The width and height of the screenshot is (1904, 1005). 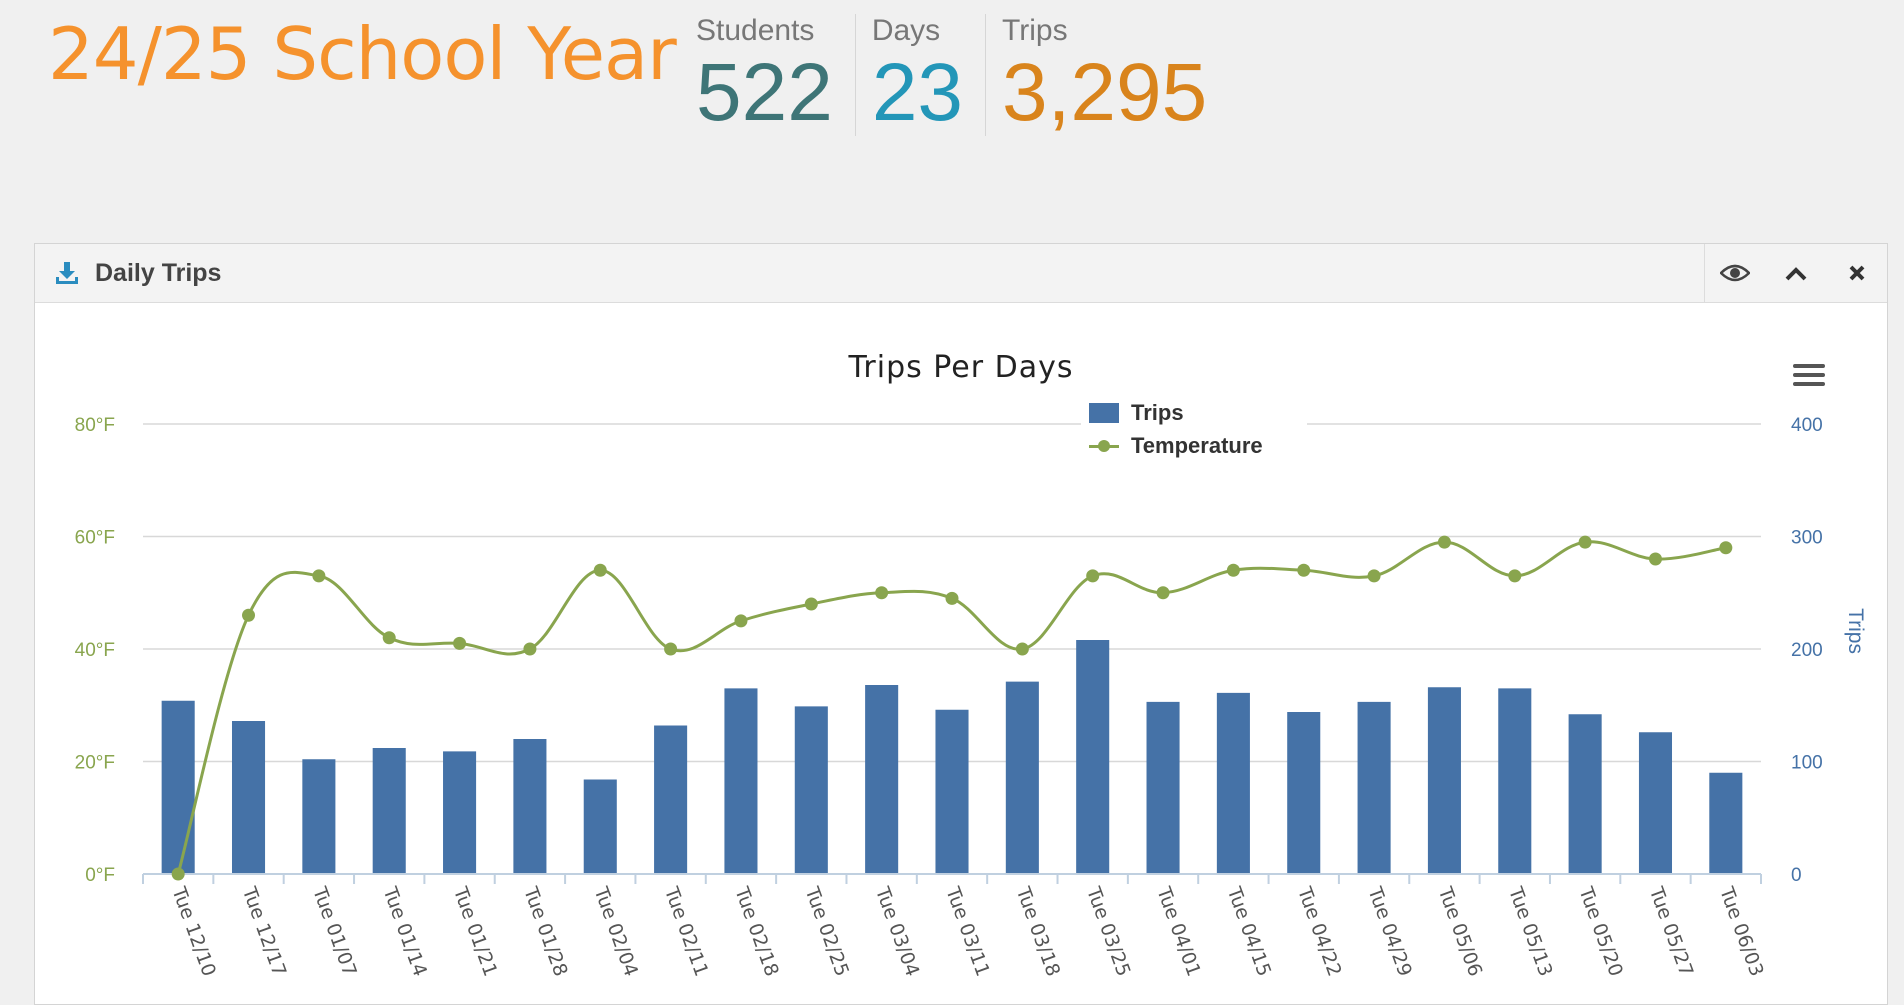 What do you see at coordinates (193, 931) in the screenshot?
I see `x-axis-label: Tue 12/10` at bounding box center [193, 931].